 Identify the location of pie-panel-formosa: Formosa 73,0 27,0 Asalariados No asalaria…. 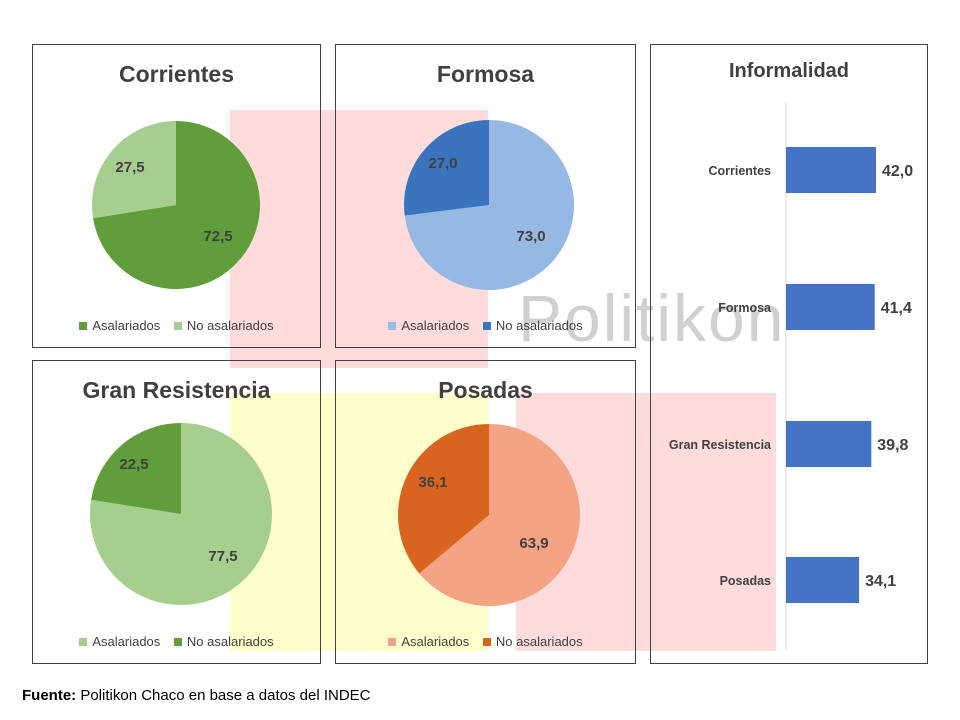
(485, 196).